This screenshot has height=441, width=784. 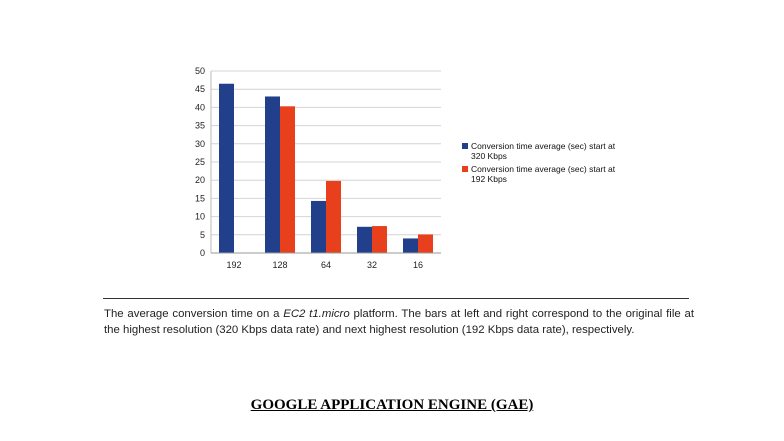 I want to click on y-axis: 0 5 10 15 20 25 30 35 40 45 50, so click(x=203, y=162).